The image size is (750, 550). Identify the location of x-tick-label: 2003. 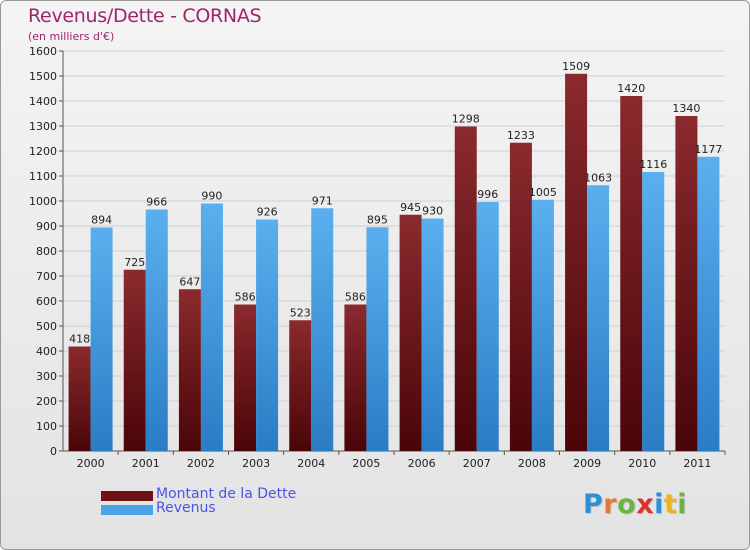
(256, 463).